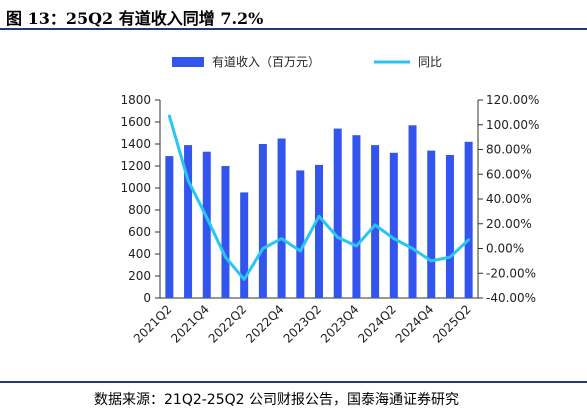 This screenshot has width=587, height=416. Describe the element at coordinates (511, 298) in the screenshot. I see `right-y-tick-label: -40.00%` at that location.